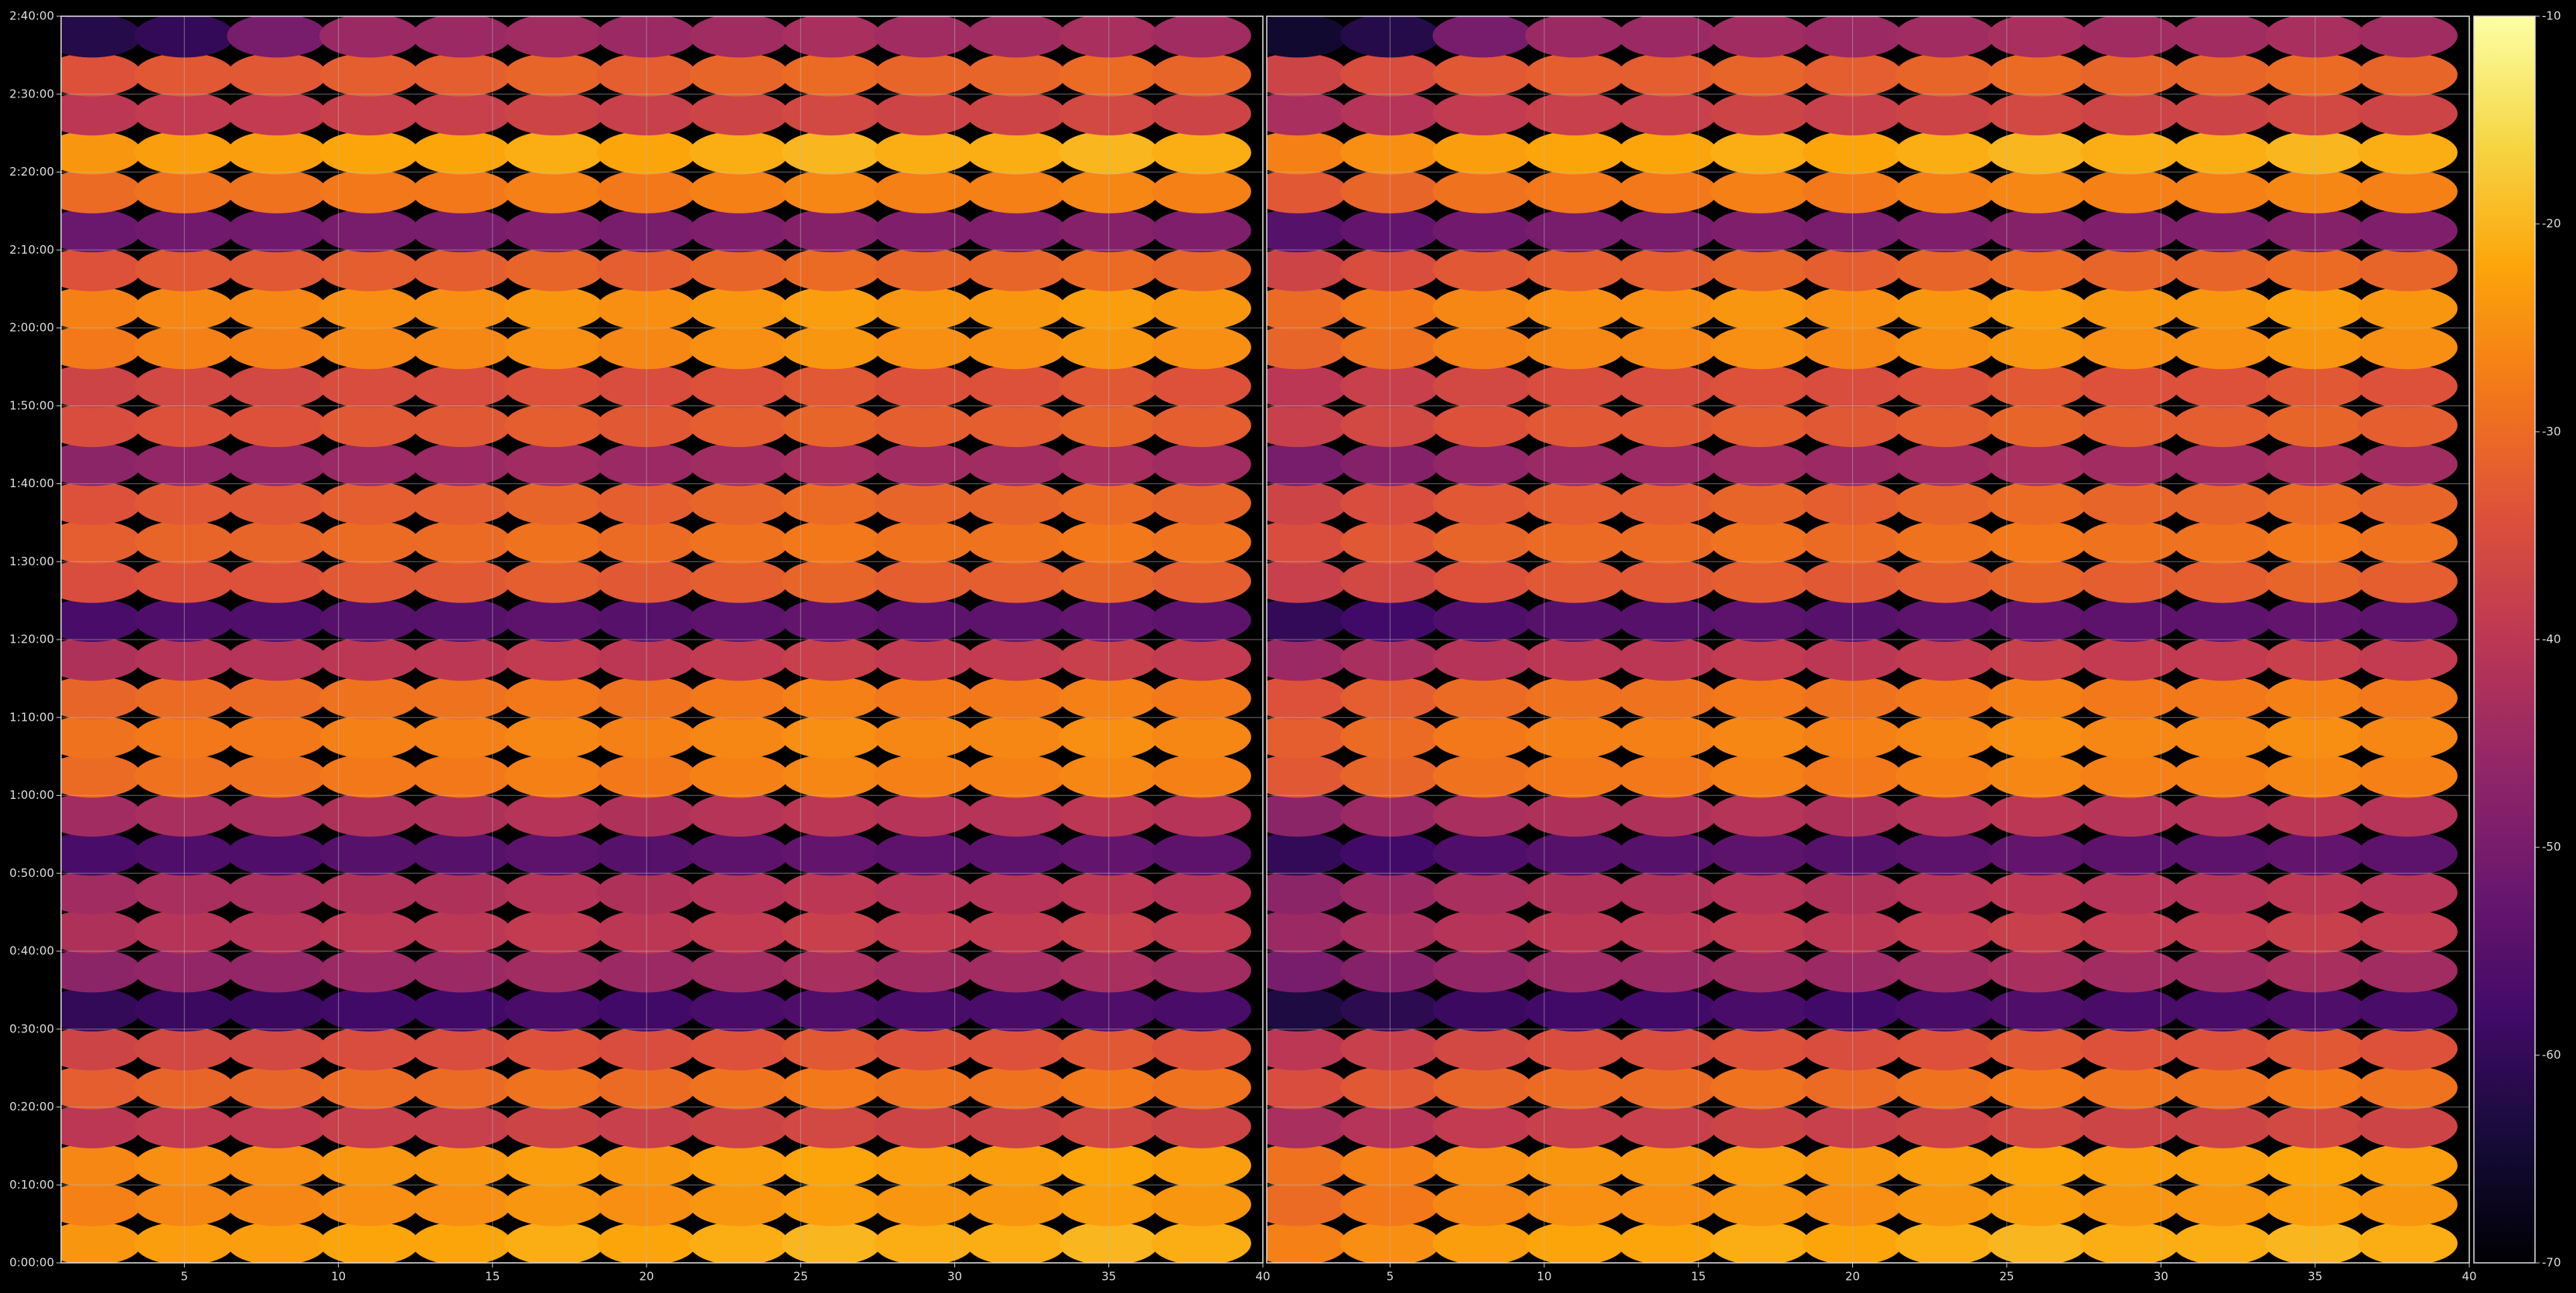  I want to click on colorbar-tick-label: -50, so click(2551, 847).